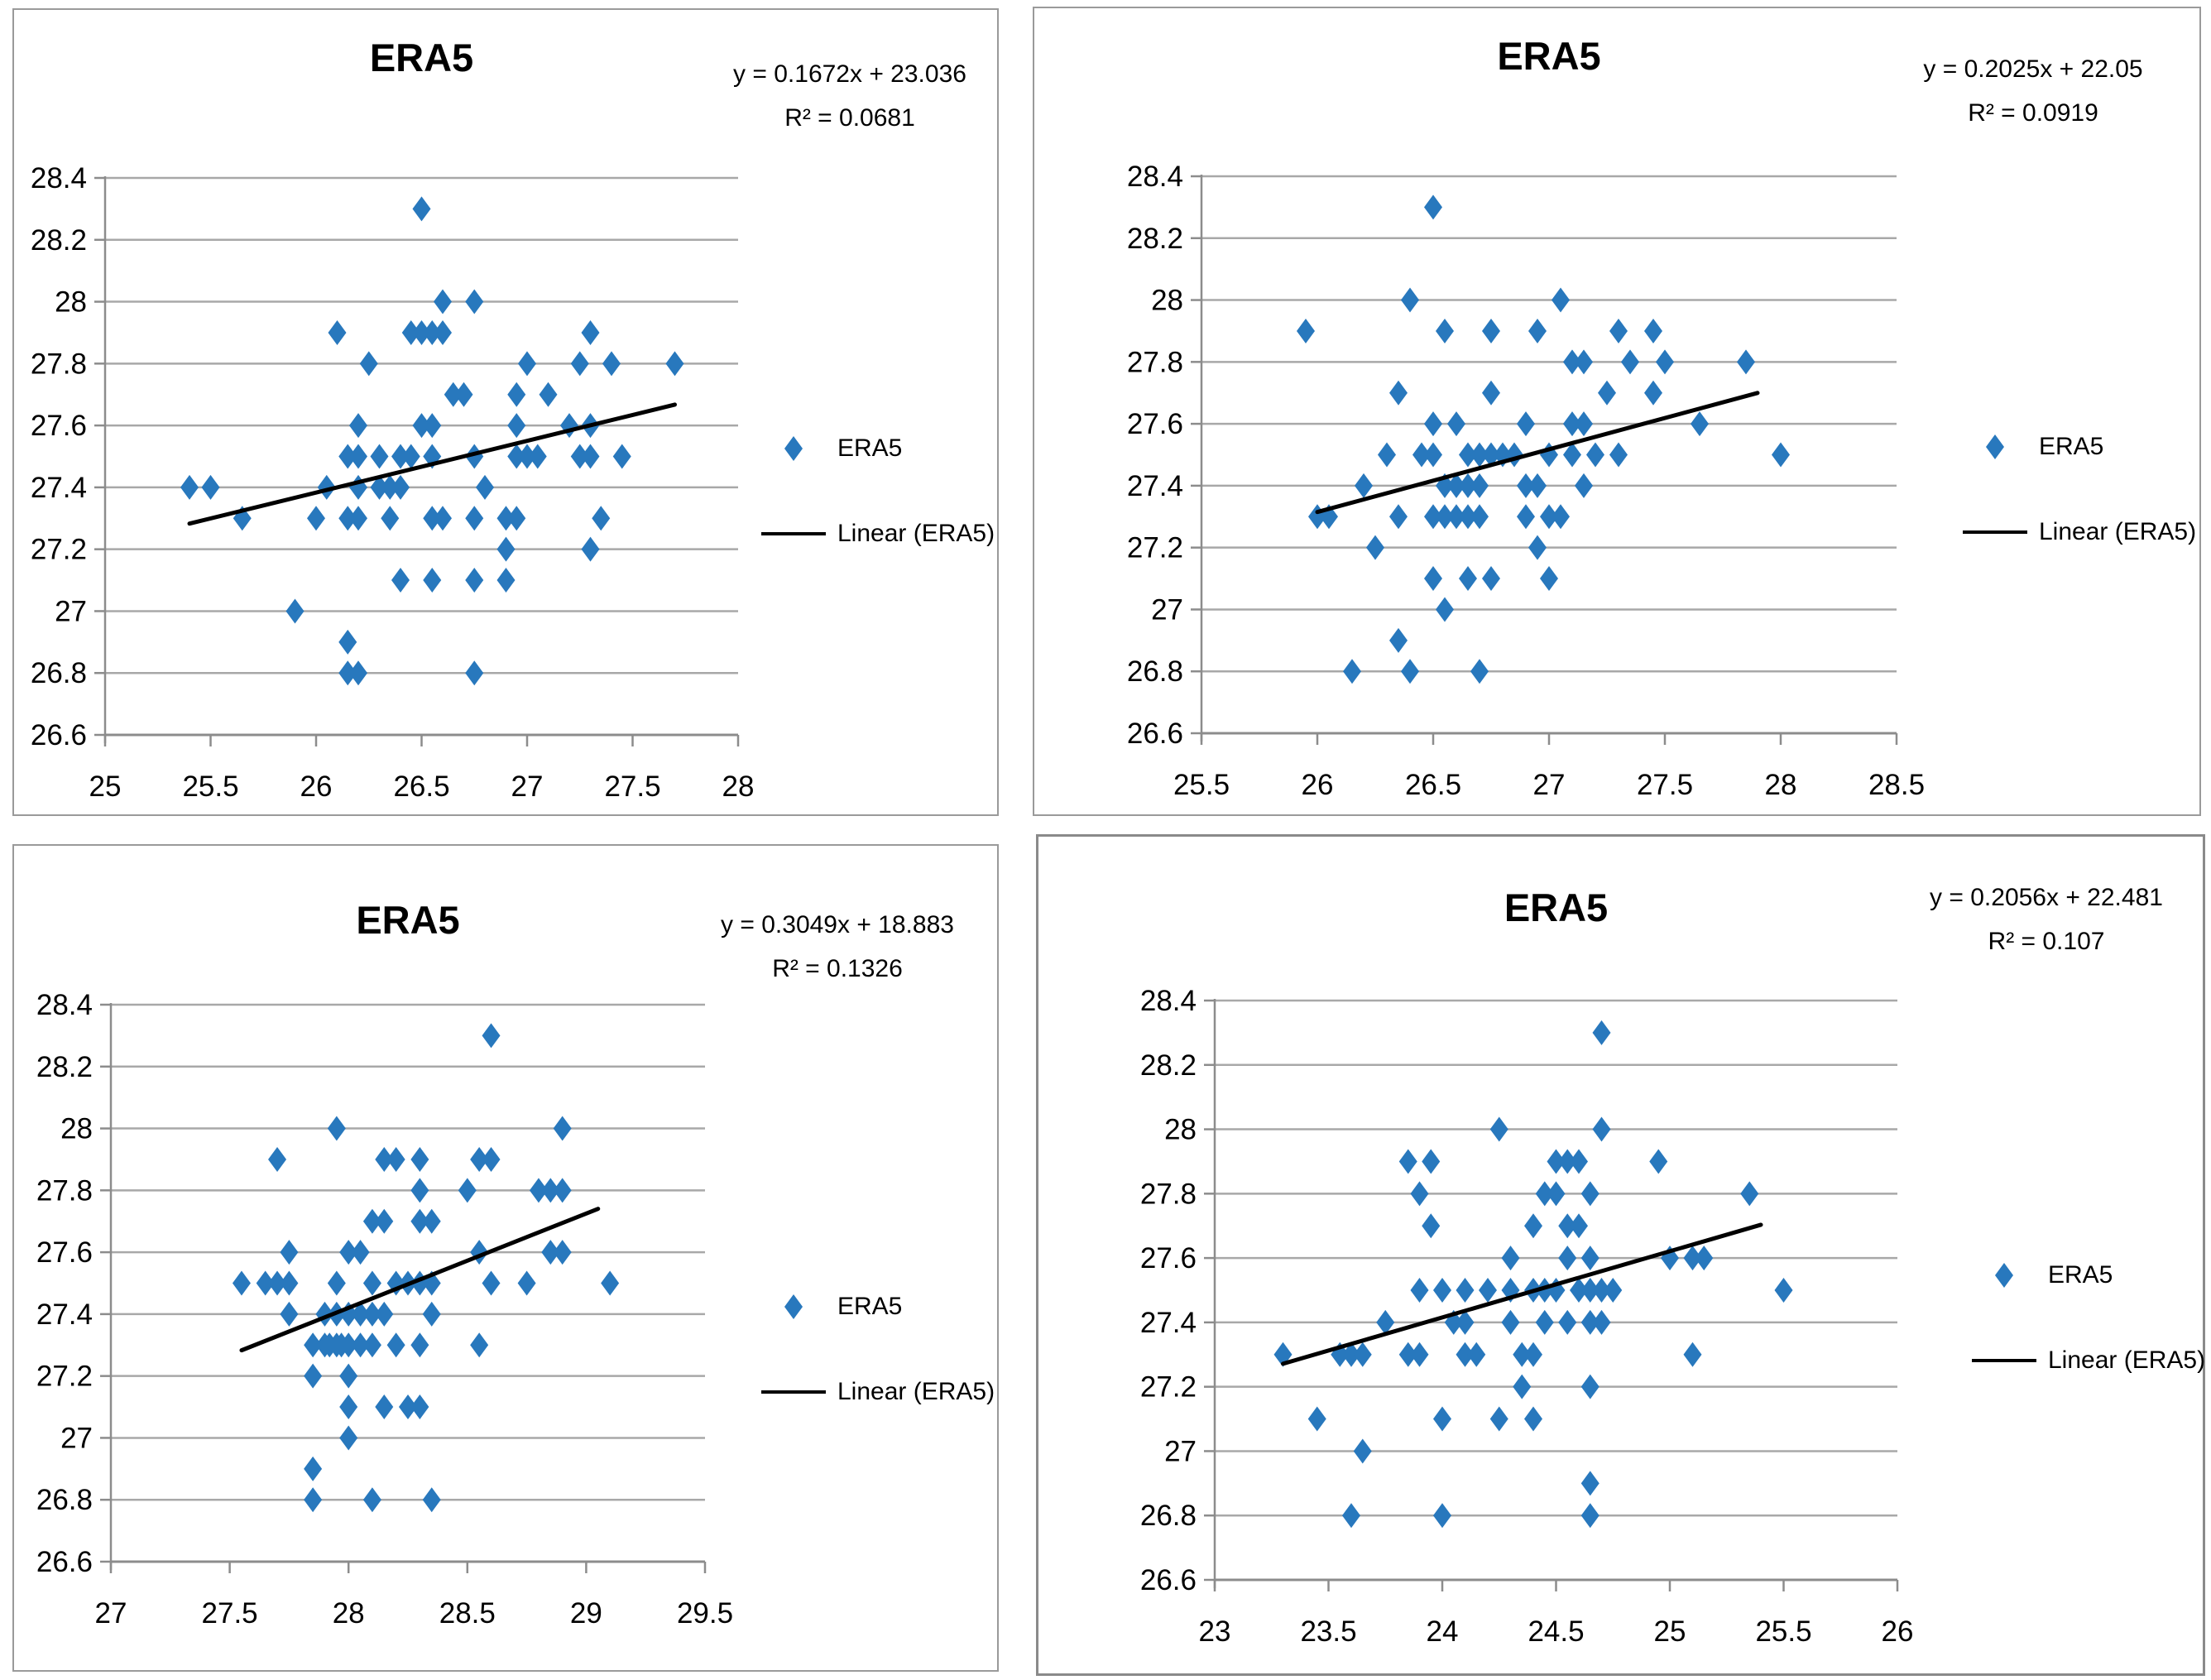 This screenshot has height=1680, width=2211. Describe the element at coordinates (793, 533) in the screenshot. I see `trendline-marker-icon` at that location.